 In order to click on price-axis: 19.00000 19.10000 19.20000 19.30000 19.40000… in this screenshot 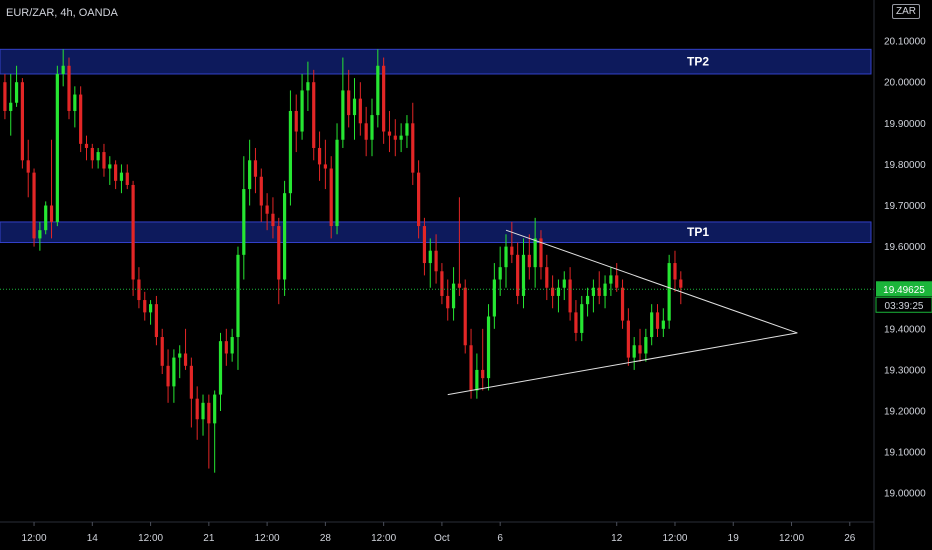, I will do `click(905, 268)`.